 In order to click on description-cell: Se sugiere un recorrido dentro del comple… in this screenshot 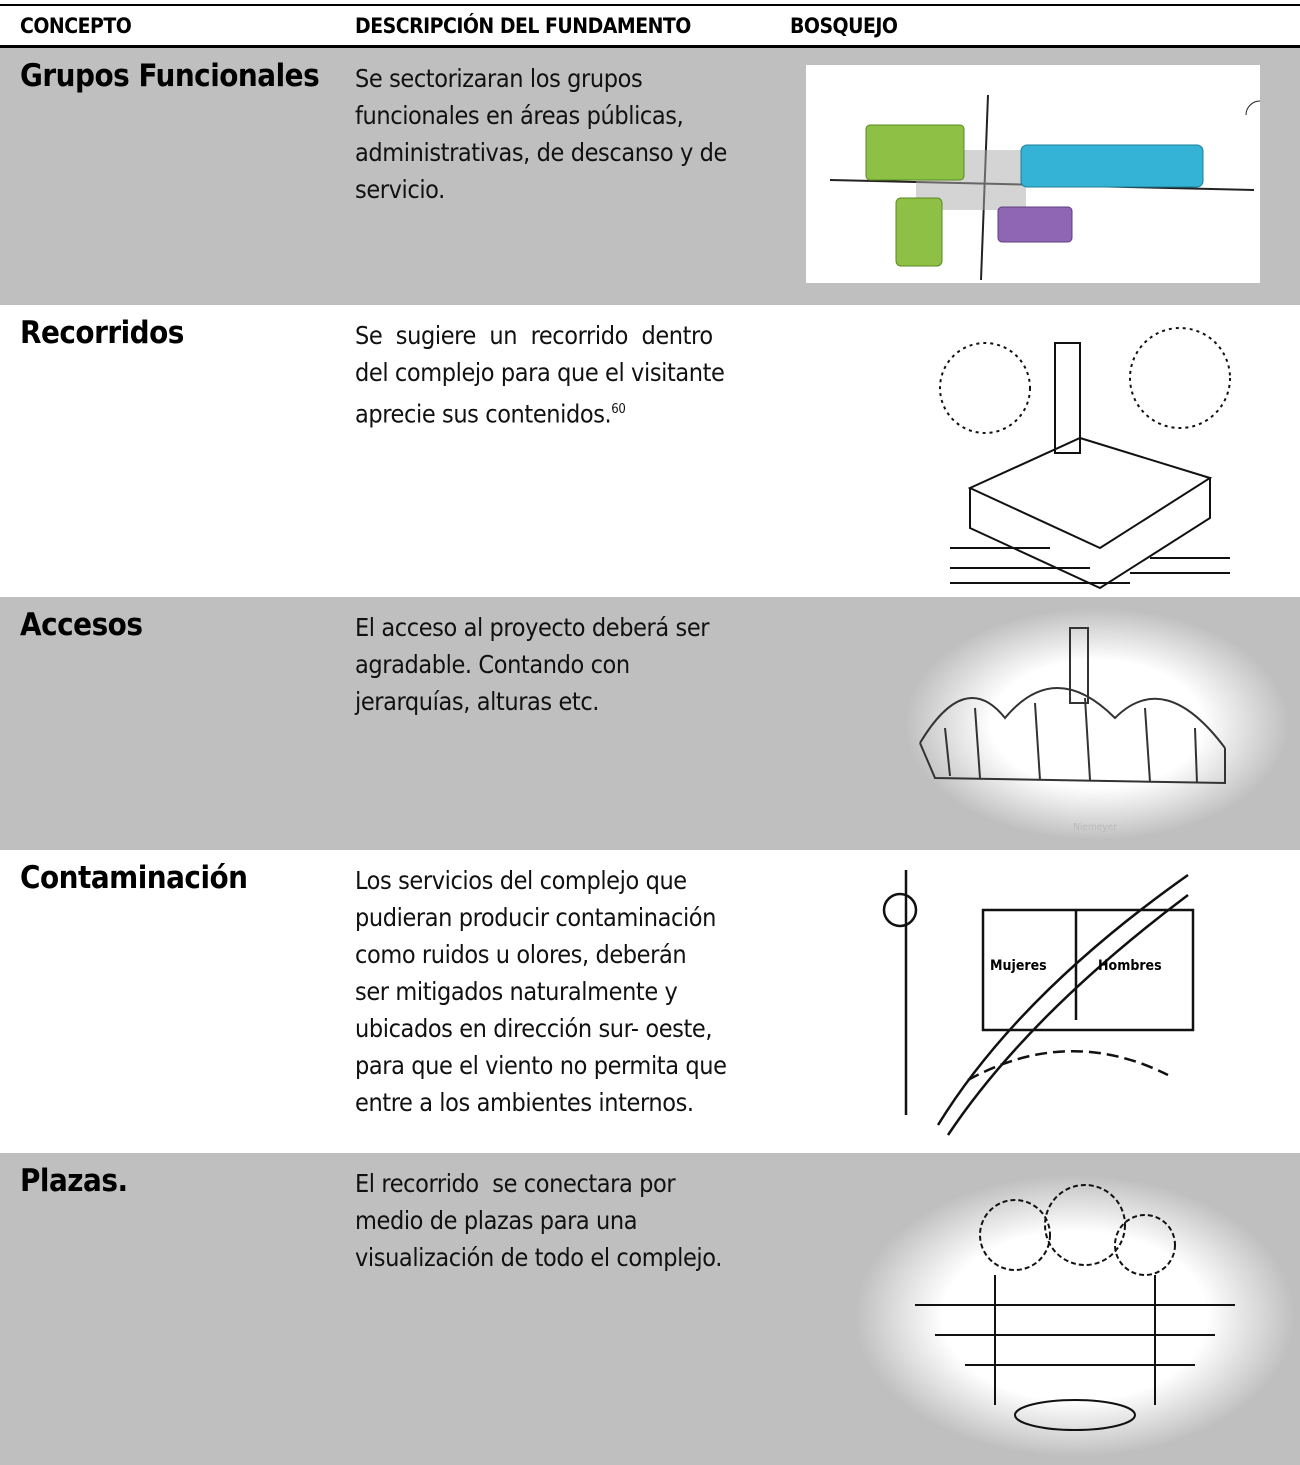, I will do `click(540, 374)`.